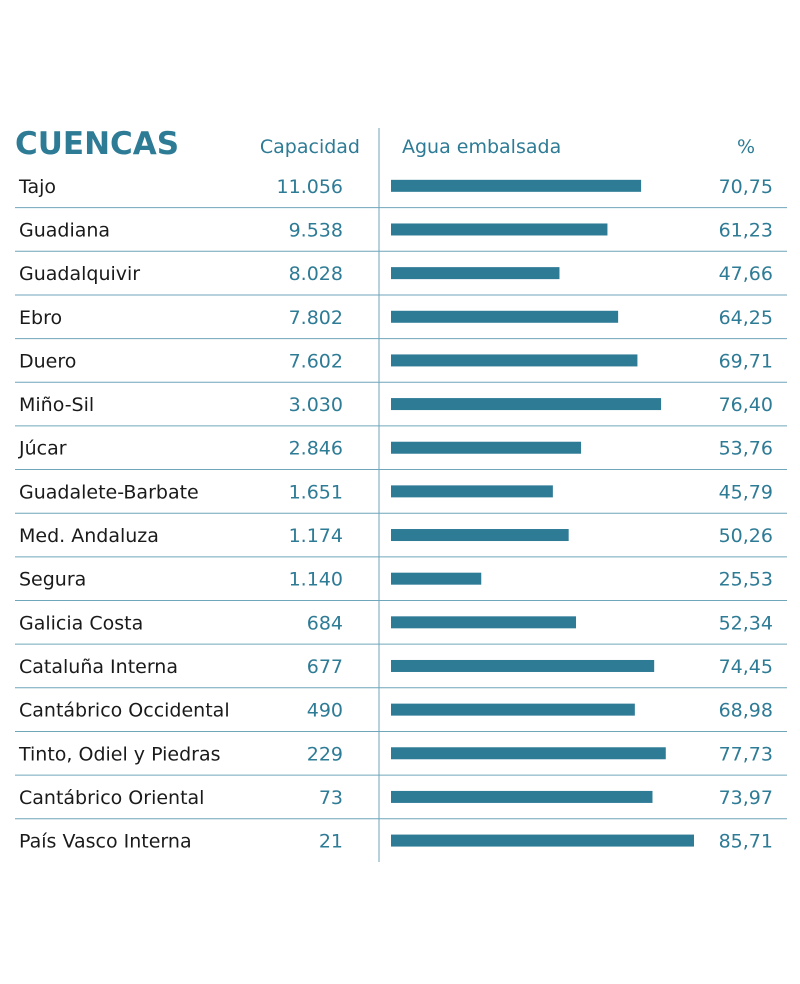 This screenshot has width=800, height=984. What do you see at coordinates (746, 842) in the screenshot?
I see `row-percent: 85,71` at bounding box center [746, 842].